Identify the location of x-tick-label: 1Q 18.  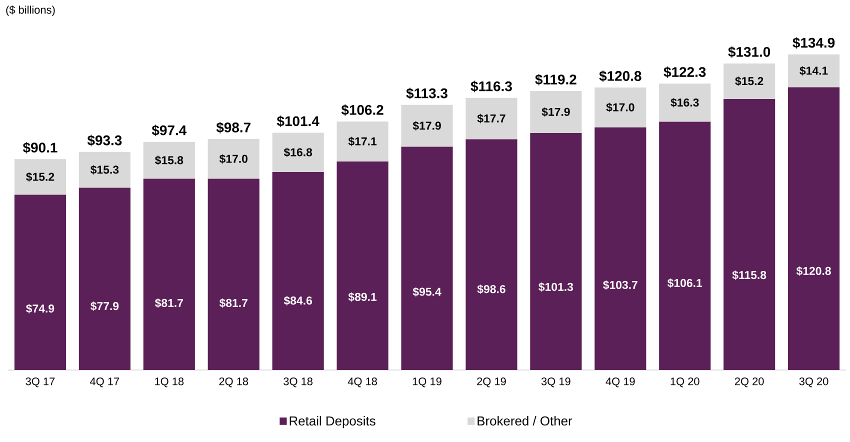
(169, 383).